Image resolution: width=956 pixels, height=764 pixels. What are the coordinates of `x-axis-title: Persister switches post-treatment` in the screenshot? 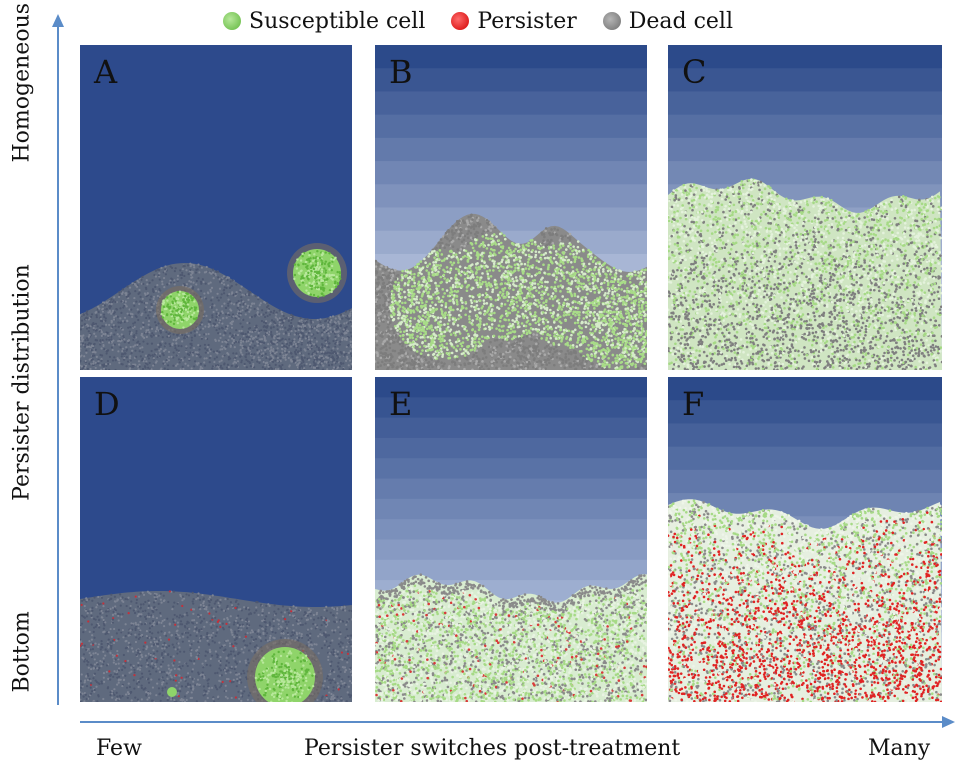 It's located at (492, 748).